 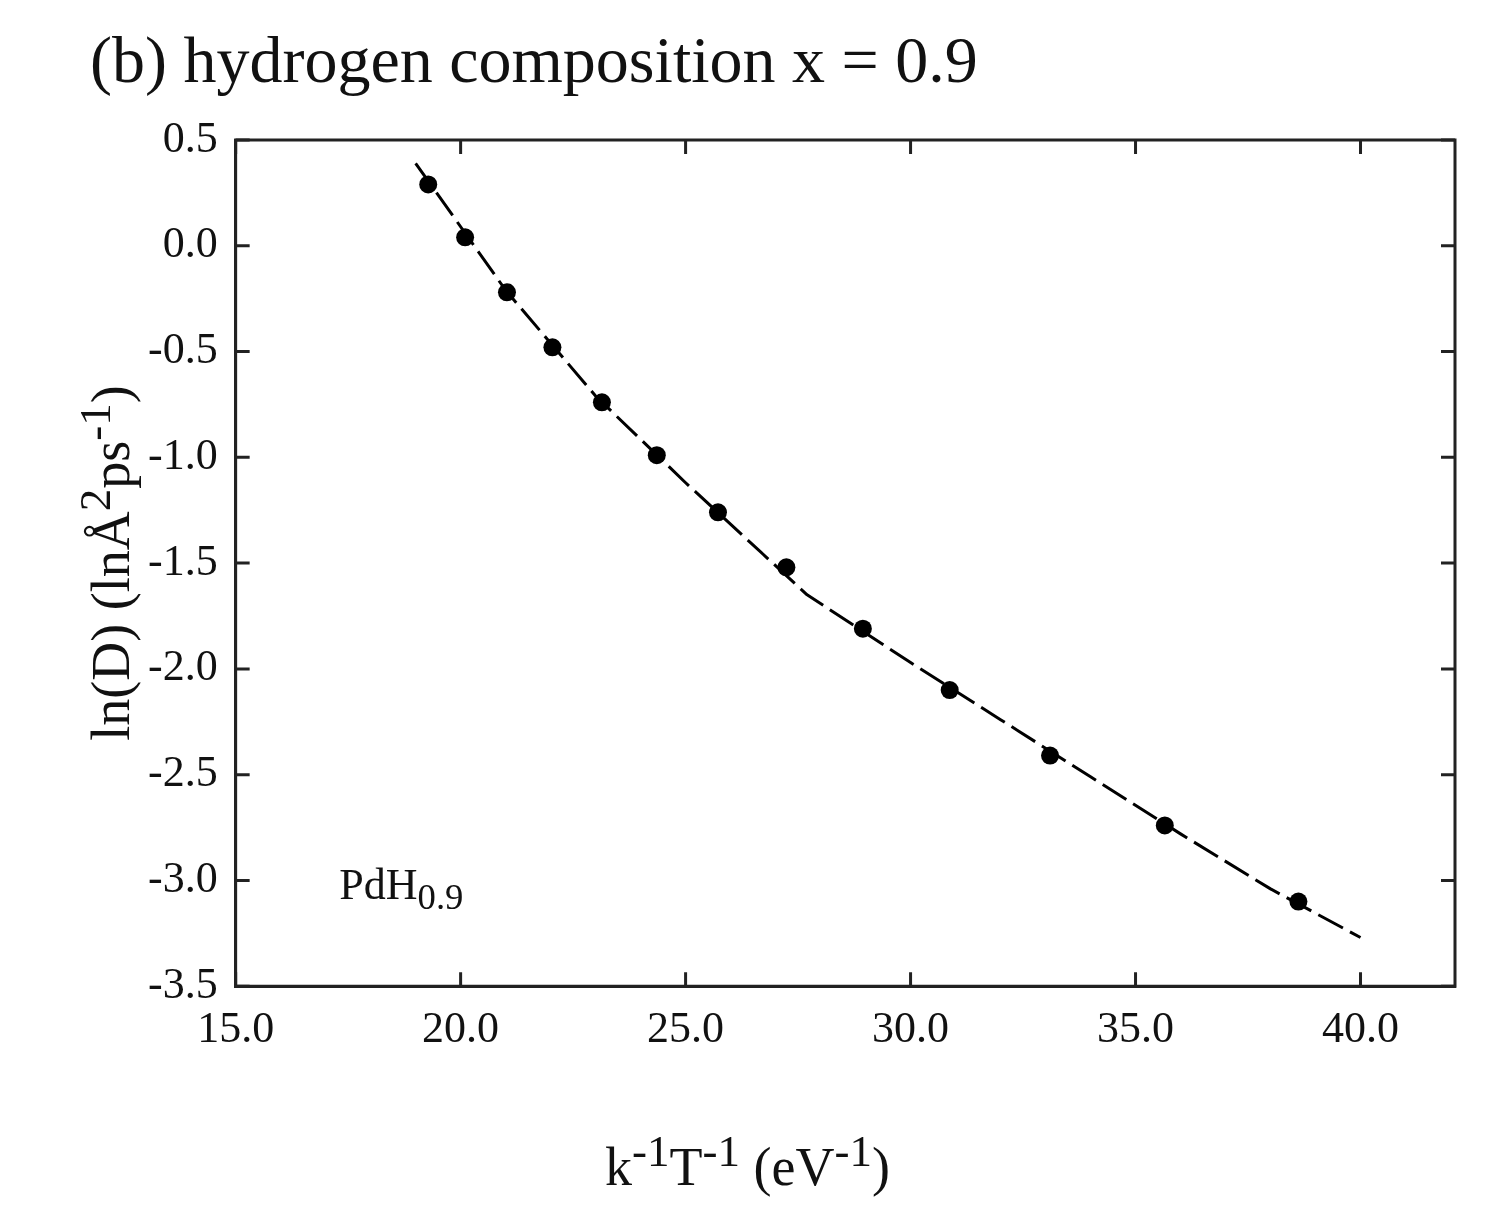 I want to click on y-tick-label: 0.5, so click(x=190, y=137).